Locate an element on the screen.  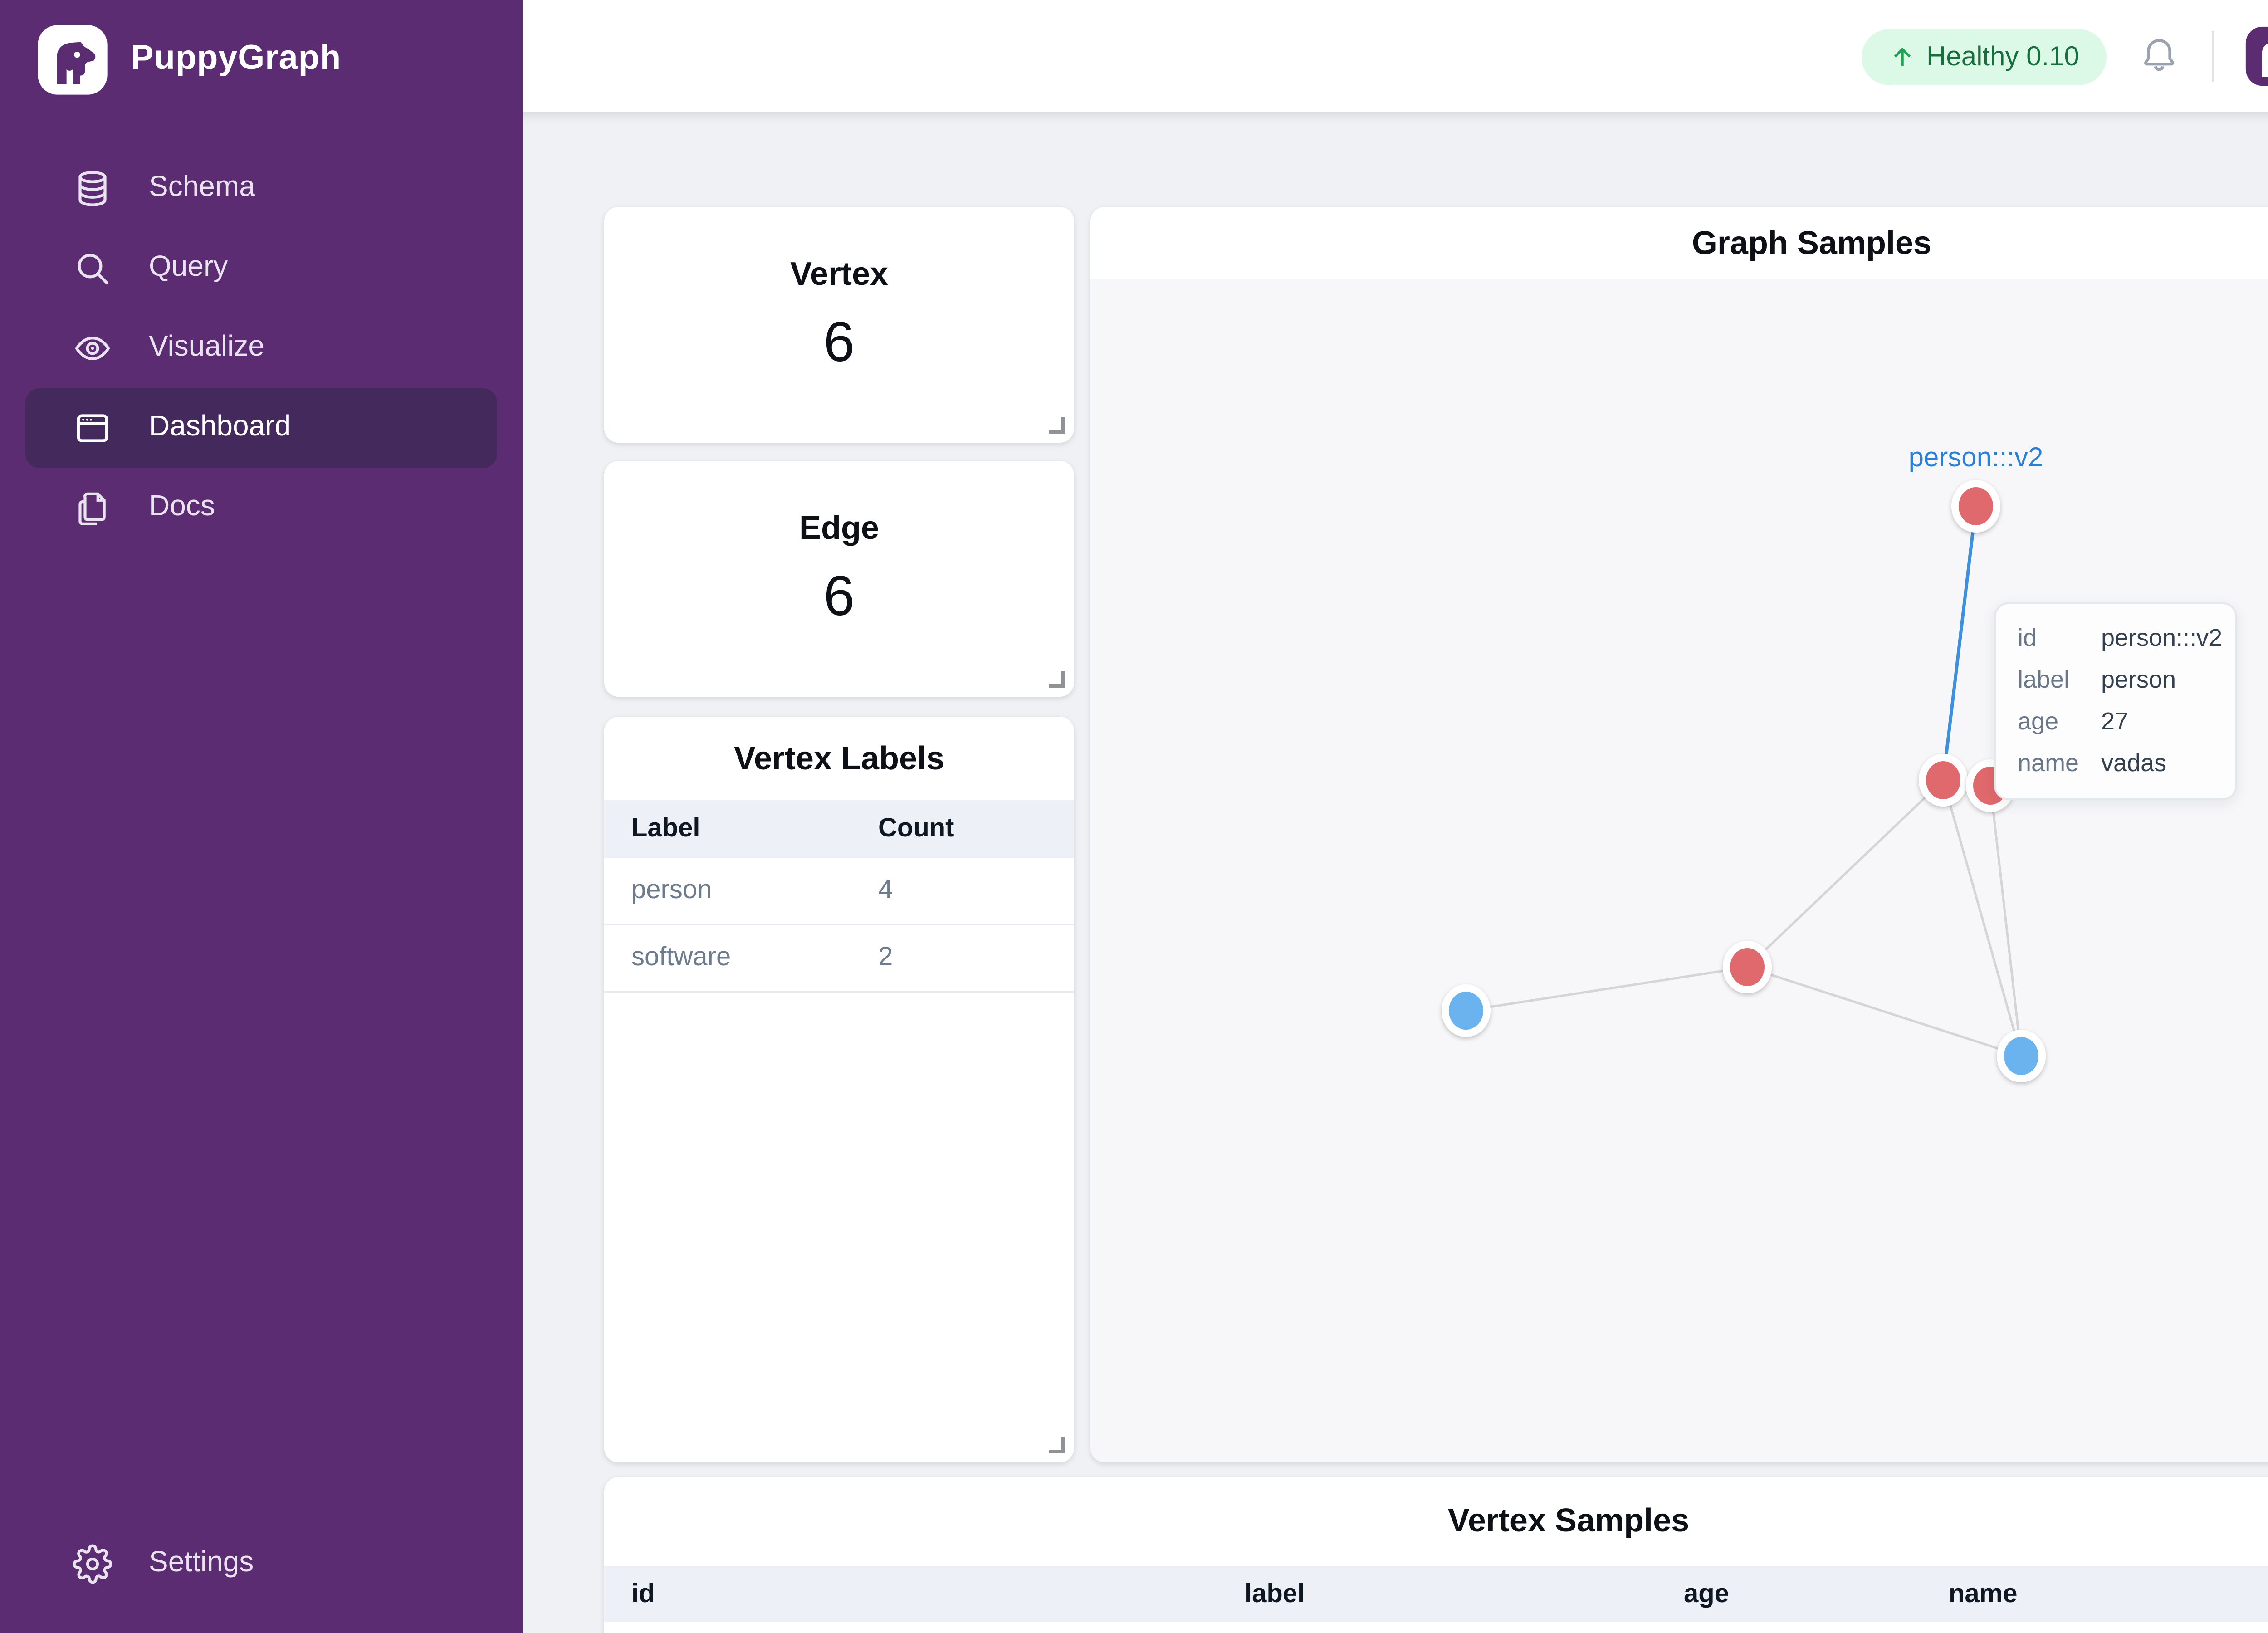
account-logo-icon is located at coordinates (2257, 56).